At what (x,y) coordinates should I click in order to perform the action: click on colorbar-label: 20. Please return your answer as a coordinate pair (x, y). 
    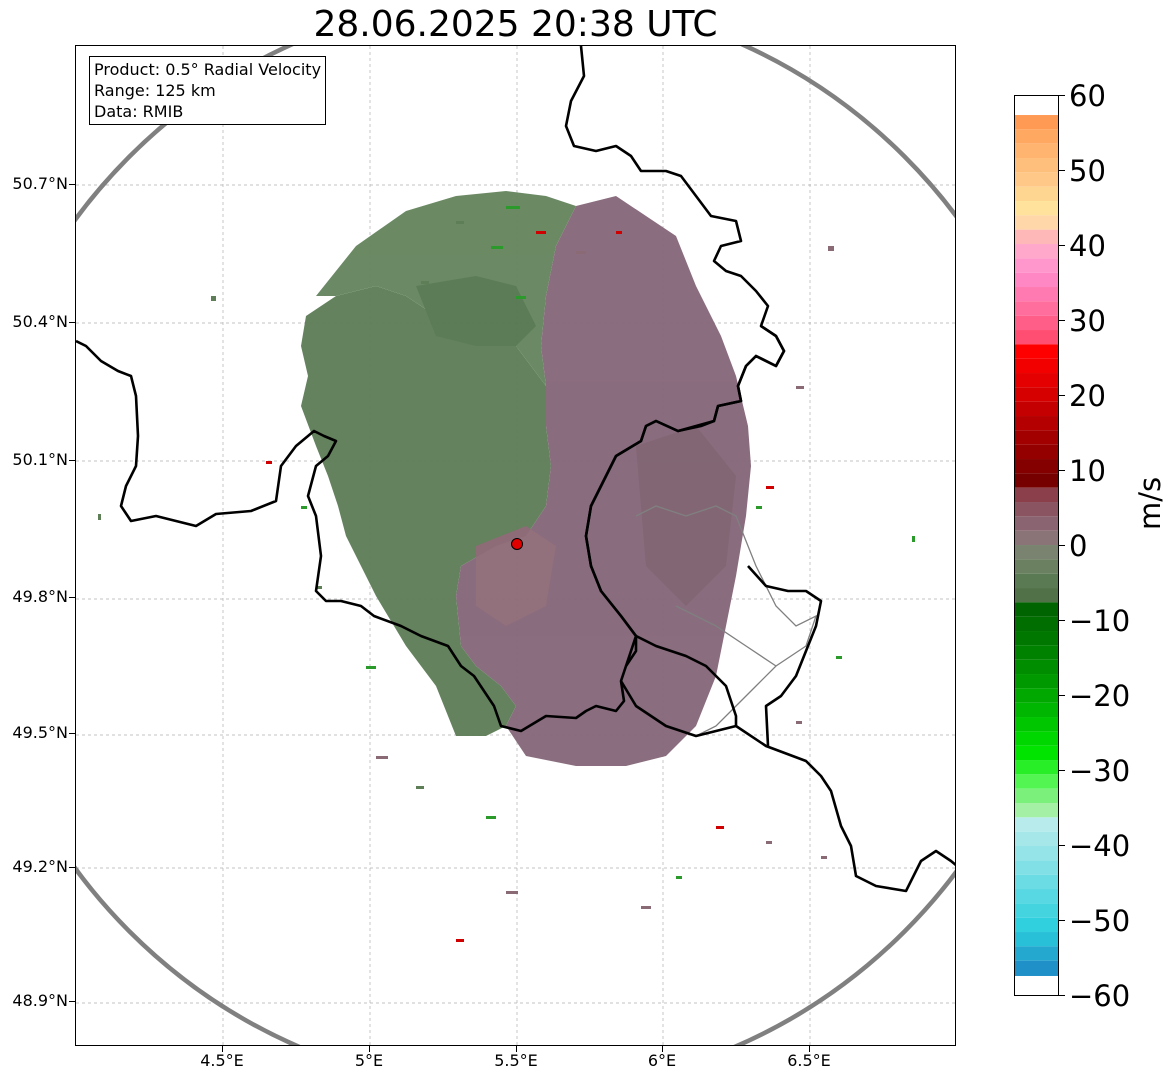
    Looking at the image, I should click on (1087, 396).